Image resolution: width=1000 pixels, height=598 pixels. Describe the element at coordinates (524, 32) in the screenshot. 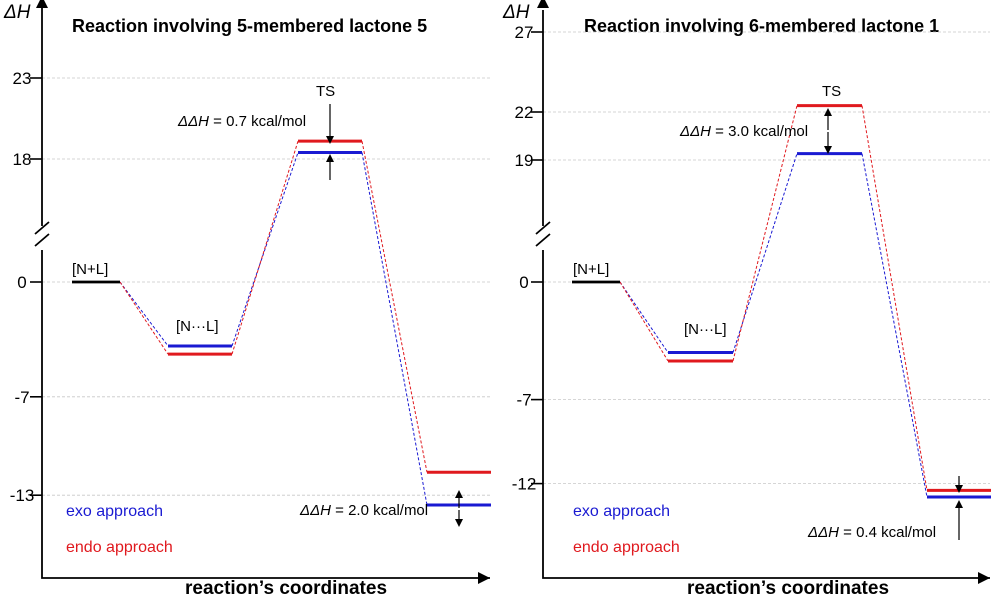

I see `y-tick-label: 27` at that location.